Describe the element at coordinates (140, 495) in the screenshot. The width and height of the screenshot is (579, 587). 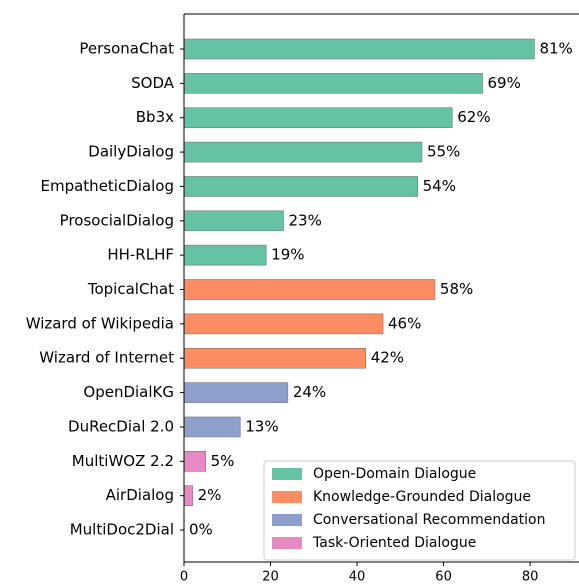
I see `y-tick-label: AirDialog` at that location.